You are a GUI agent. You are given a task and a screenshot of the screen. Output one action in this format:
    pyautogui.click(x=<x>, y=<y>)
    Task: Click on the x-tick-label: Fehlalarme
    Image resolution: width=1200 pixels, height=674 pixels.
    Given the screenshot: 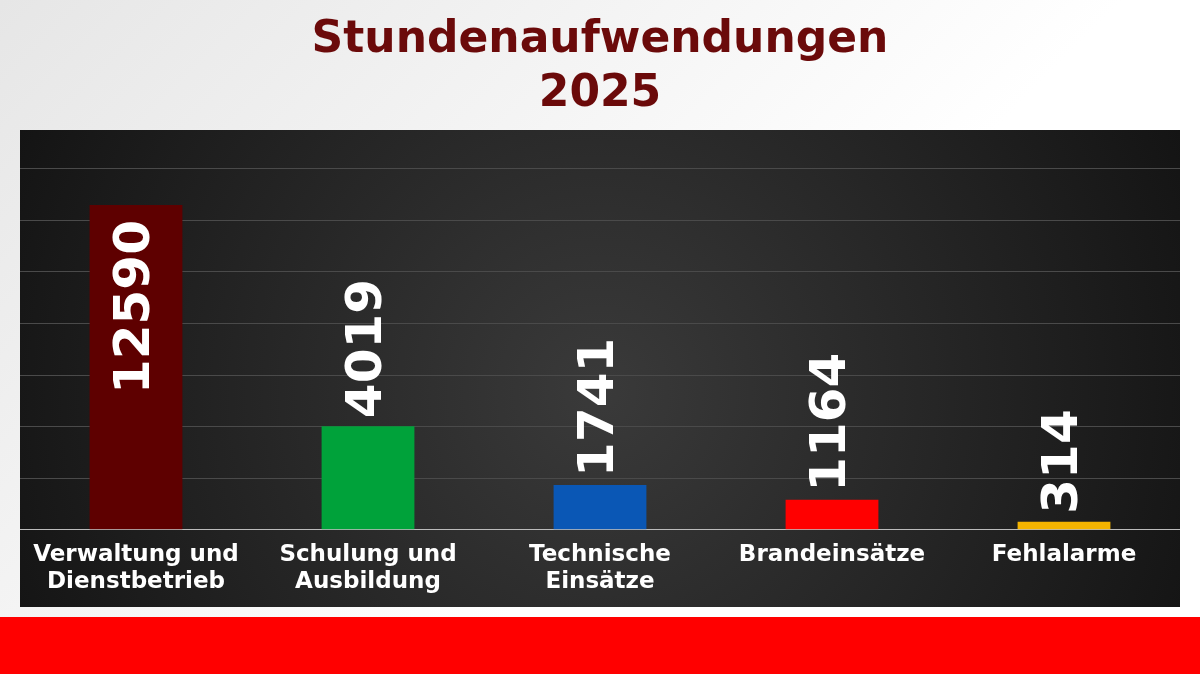 What is the action you would take?
    pyautogui.click(x=1064, y=552)
    